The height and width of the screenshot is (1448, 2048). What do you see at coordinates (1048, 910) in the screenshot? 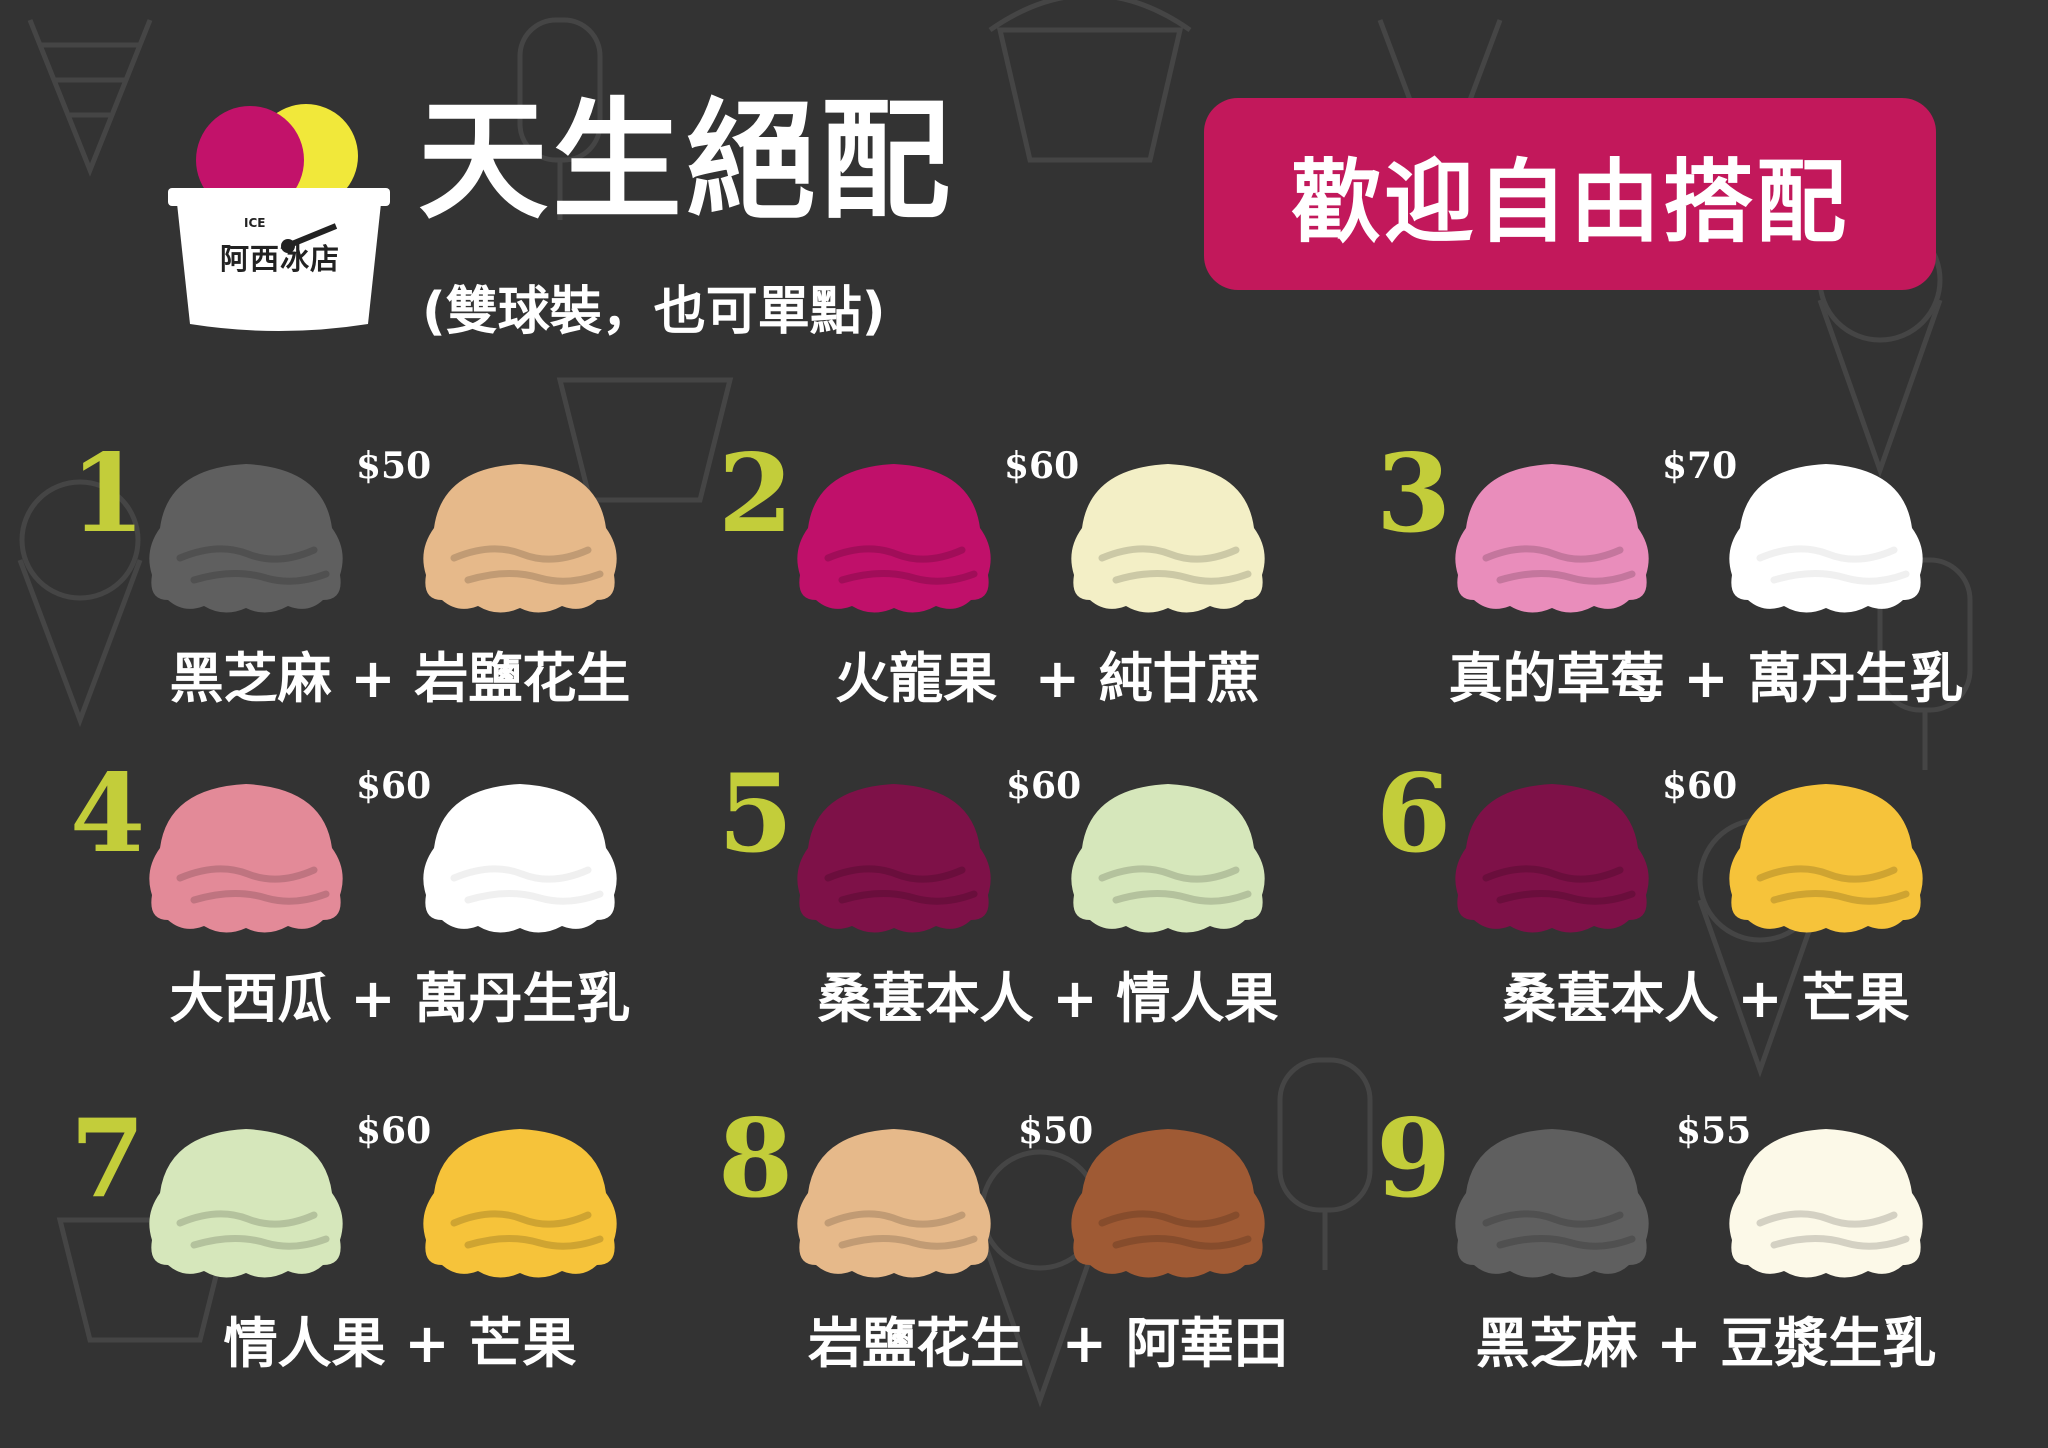
I see `combo-item: 5 $60 桑葚本人 + 情人果` at bounding box center [1048, 910].